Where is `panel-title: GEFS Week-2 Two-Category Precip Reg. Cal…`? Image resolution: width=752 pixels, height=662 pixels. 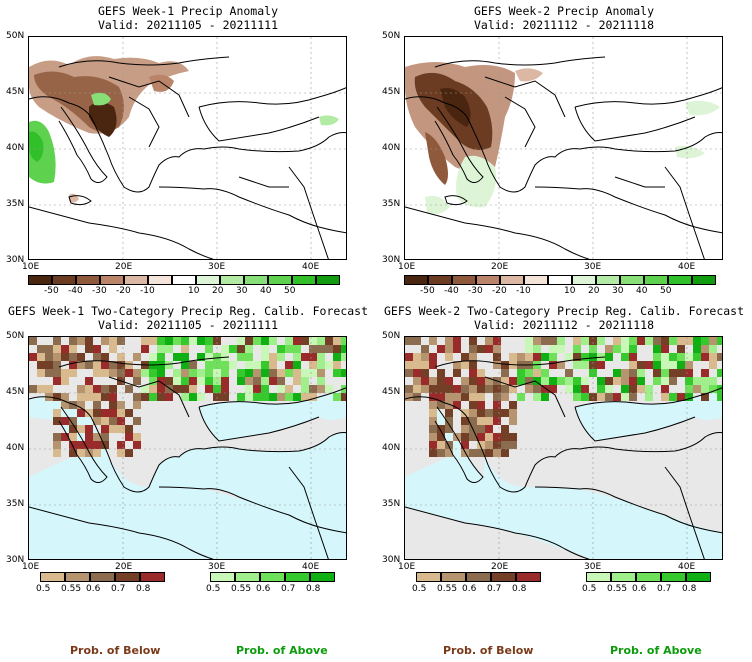 panel-title: GEFS Week-2 Two-Category Precip Reg. Cal… is located at coordinates (564, 311).